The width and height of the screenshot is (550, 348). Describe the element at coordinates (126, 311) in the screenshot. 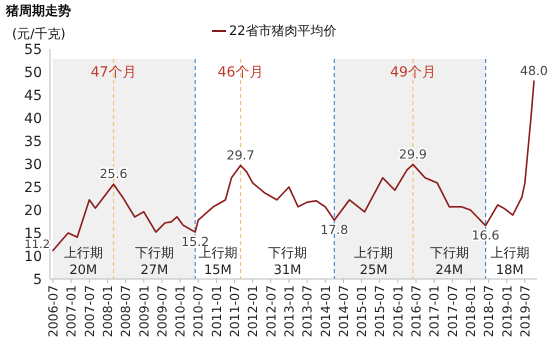

I see `x-tick-label: 2008-07` at that location.